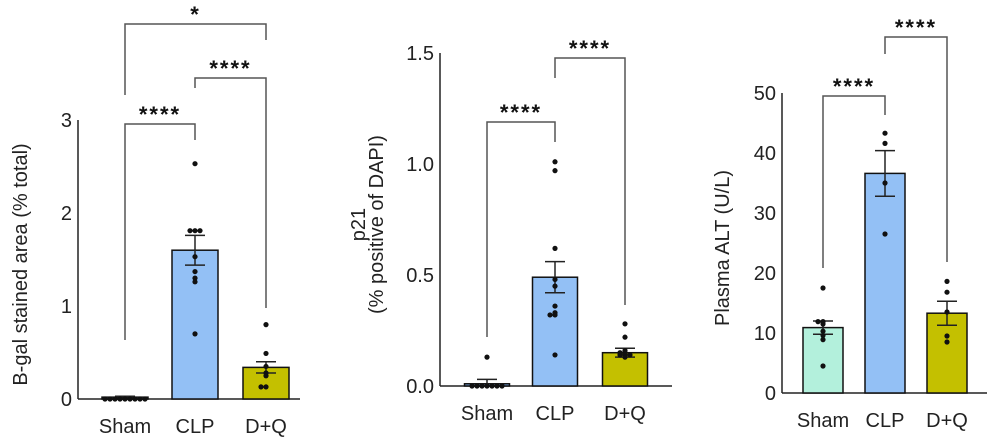 The height and width of the screenshot is (439, 1000). I want to click on y-tick-label: 0.0, so click(420, 387).